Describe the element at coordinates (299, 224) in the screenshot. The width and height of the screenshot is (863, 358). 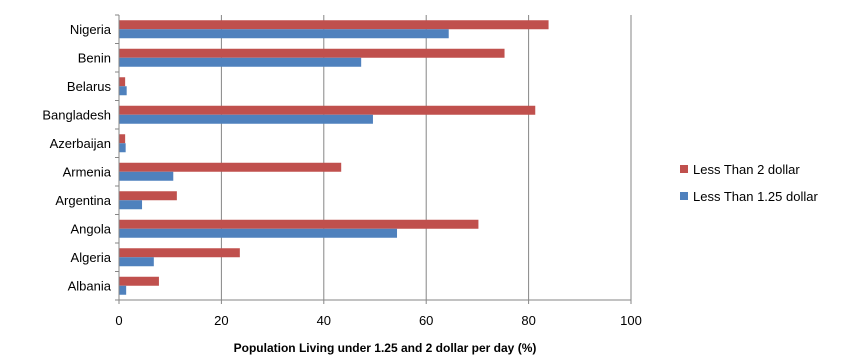
I see `bar-angola-less-than-2-dollar` at that location.